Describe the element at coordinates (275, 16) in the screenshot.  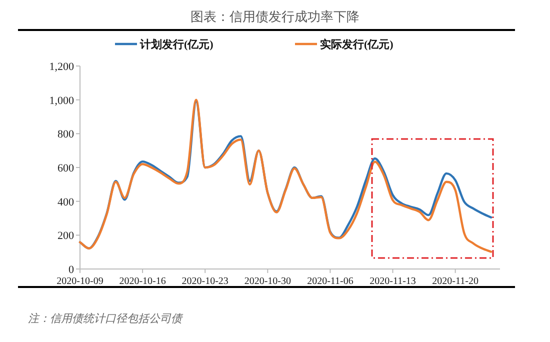
I see `chart-title: 图表：信用债发行成功率下降` at that location.